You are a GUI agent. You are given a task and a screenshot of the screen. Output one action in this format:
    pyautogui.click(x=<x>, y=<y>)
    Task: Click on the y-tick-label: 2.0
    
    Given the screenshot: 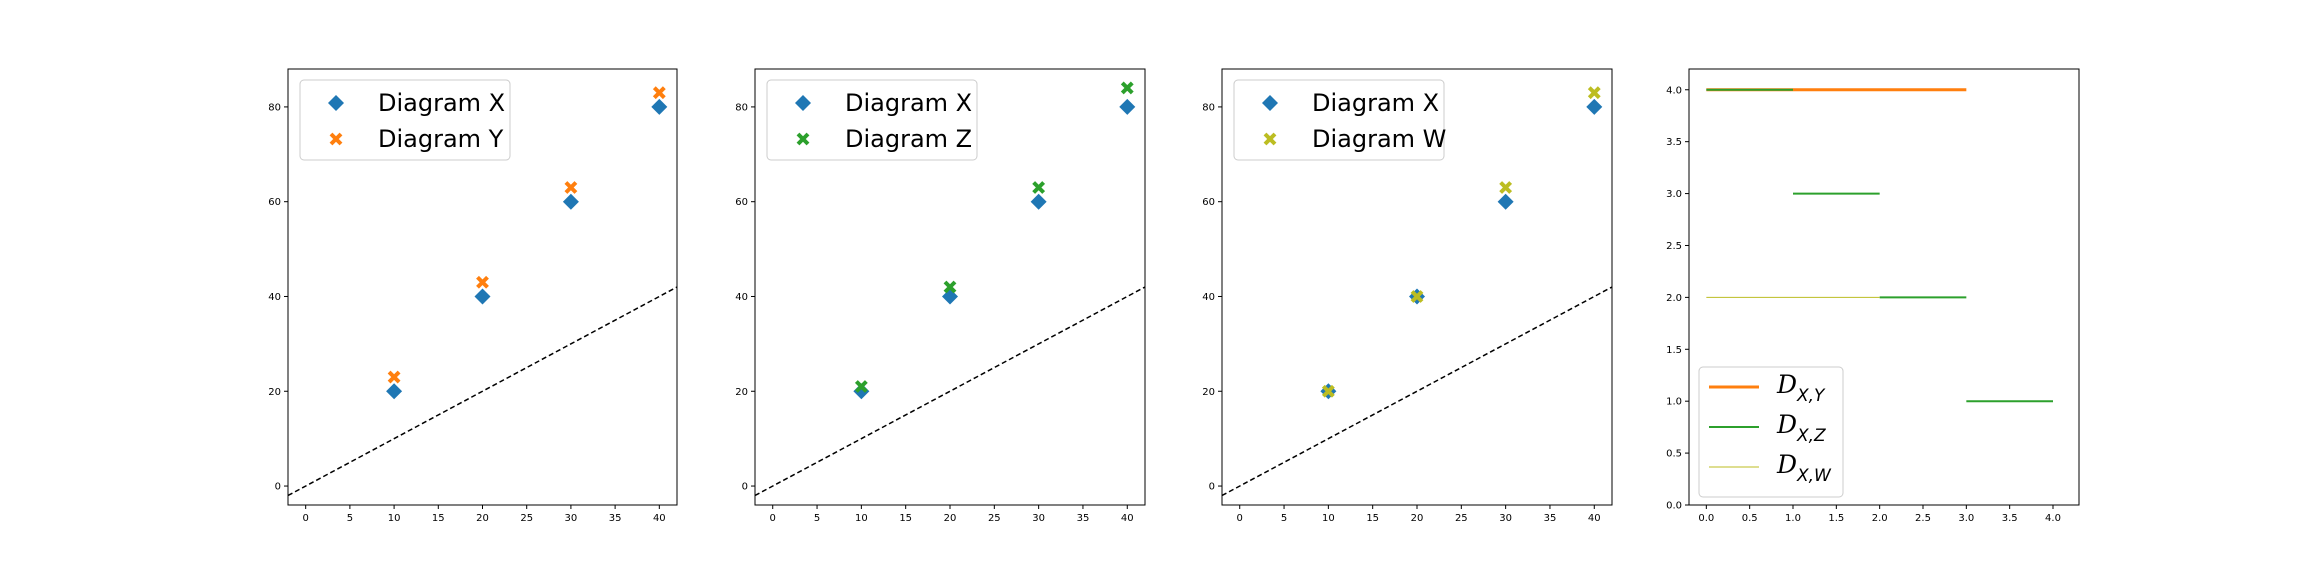 What is the action you would take?
    pyautogui.click(x=1674, y=298)
    